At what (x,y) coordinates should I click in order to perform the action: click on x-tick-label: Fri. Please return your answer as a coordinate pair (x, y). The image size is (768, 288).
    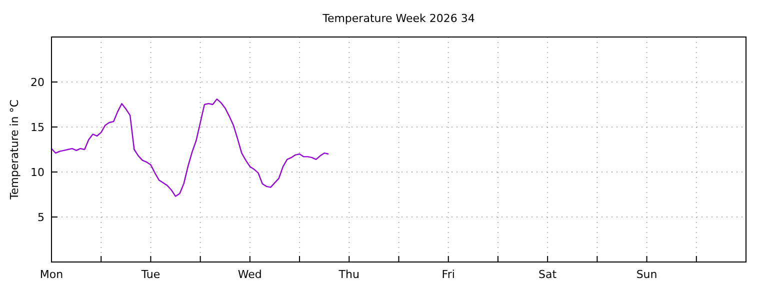
    Looking at the image, I should click on (448, 274).